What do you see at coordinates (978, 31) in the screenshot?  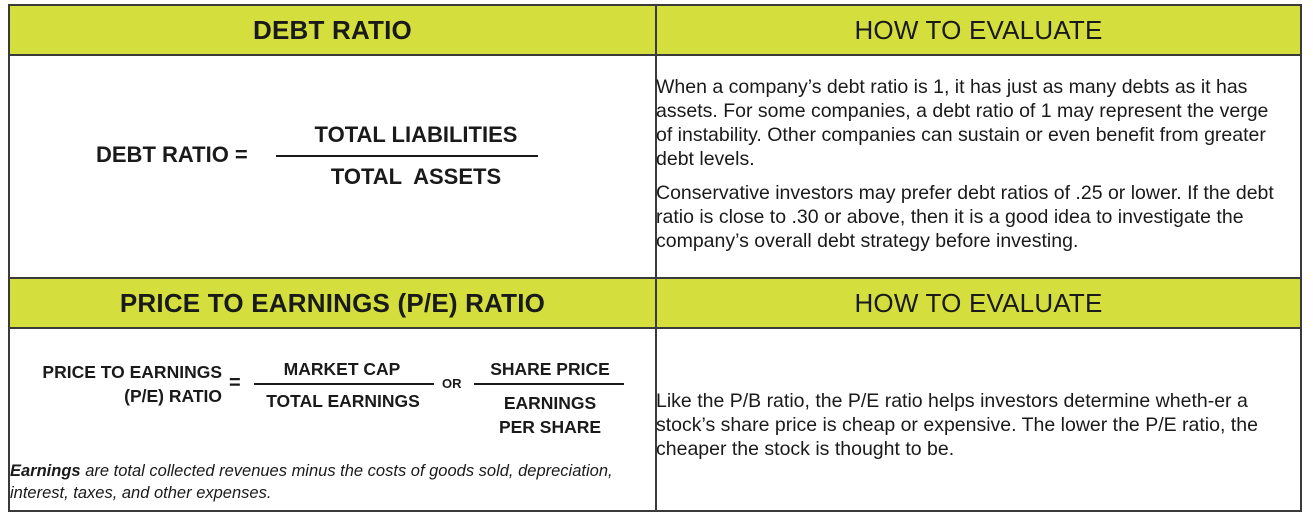 I see `debt-evaluate-header: HOW TO EVALUATE` at bounding box center [978, 31].